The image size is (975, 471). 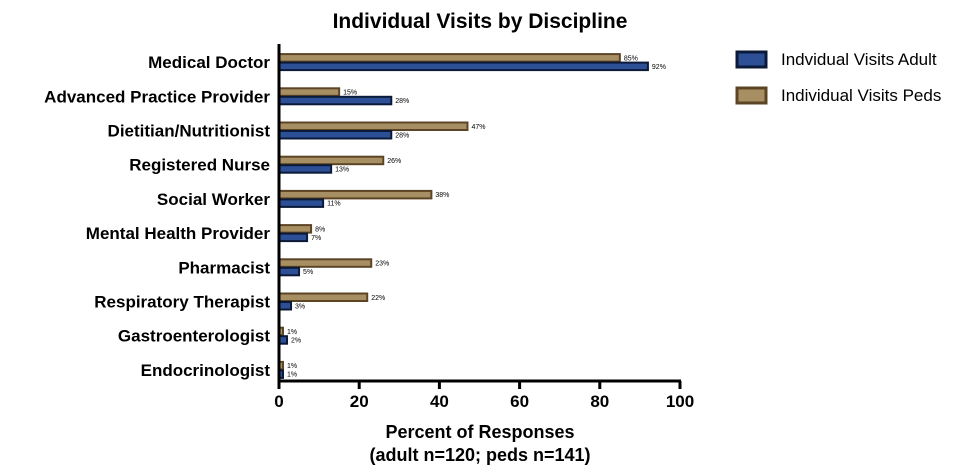 I want to click on category-label: Dietitian/Nutritionist, so click(x=189, y=131).